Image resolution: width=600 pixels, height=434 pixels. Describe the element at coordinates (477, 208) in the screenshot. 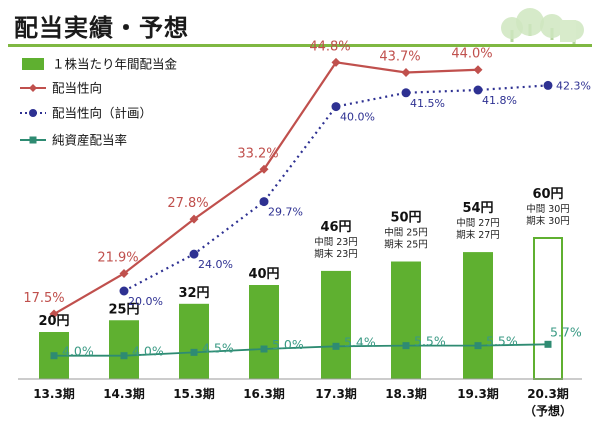

I see `dividend-label: 54円` at that location.